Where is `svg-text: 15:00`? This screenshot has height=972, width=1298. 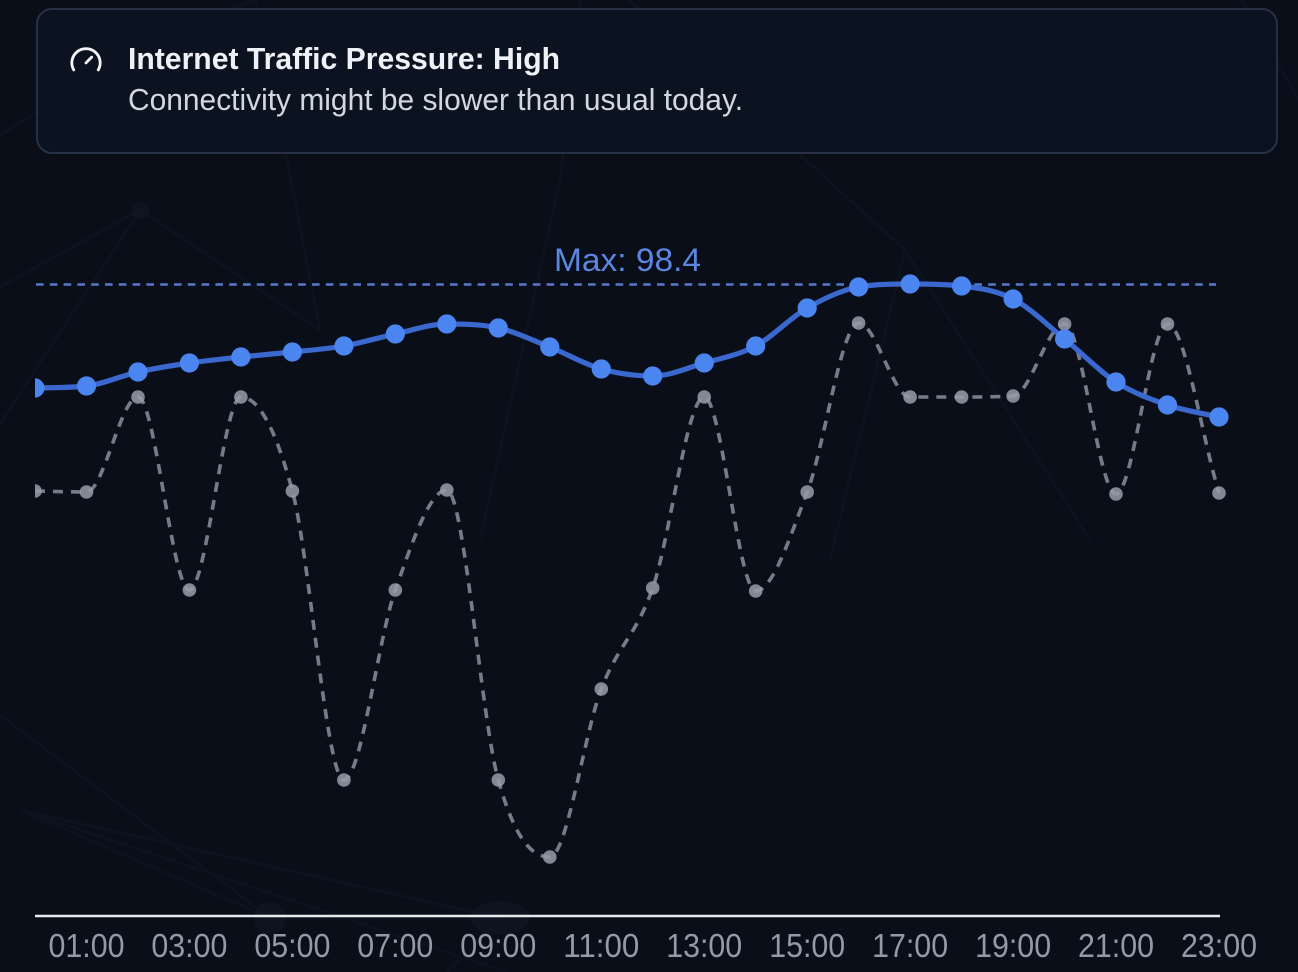 svg-text: 15:00 is located at coordinates (807, 945).